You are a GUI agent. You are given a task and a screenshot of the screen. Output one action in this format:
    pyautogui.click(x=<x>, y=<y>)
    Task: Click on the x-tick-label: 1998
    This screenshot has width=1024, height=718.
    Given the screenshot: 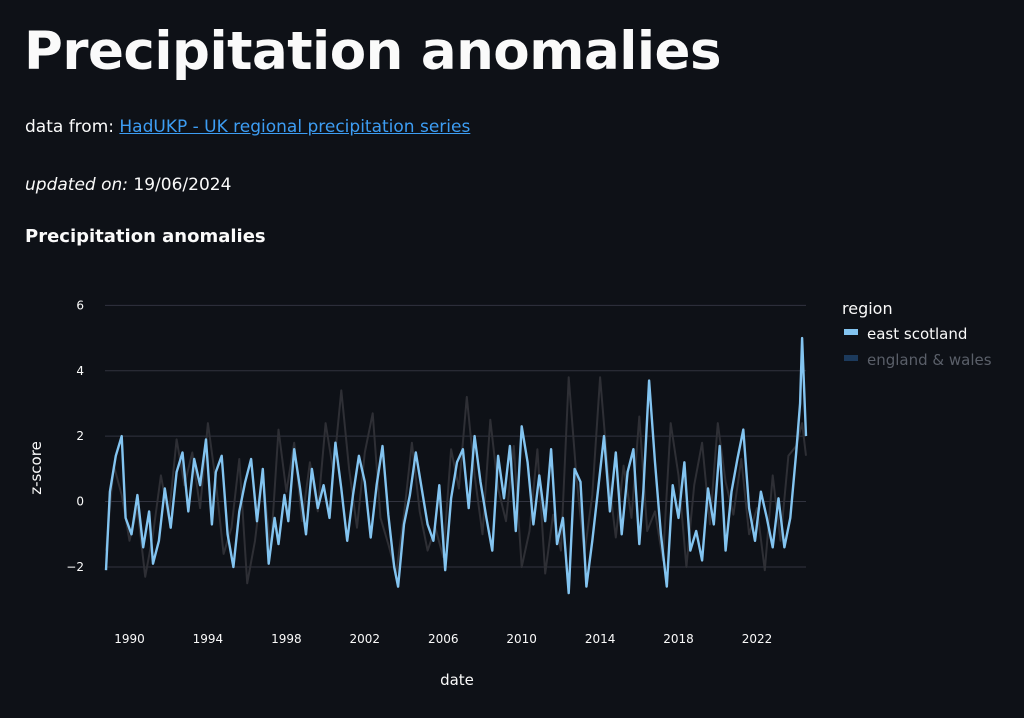 What is the action you would take?
    pyautogui.click(x=286, y=639)
    